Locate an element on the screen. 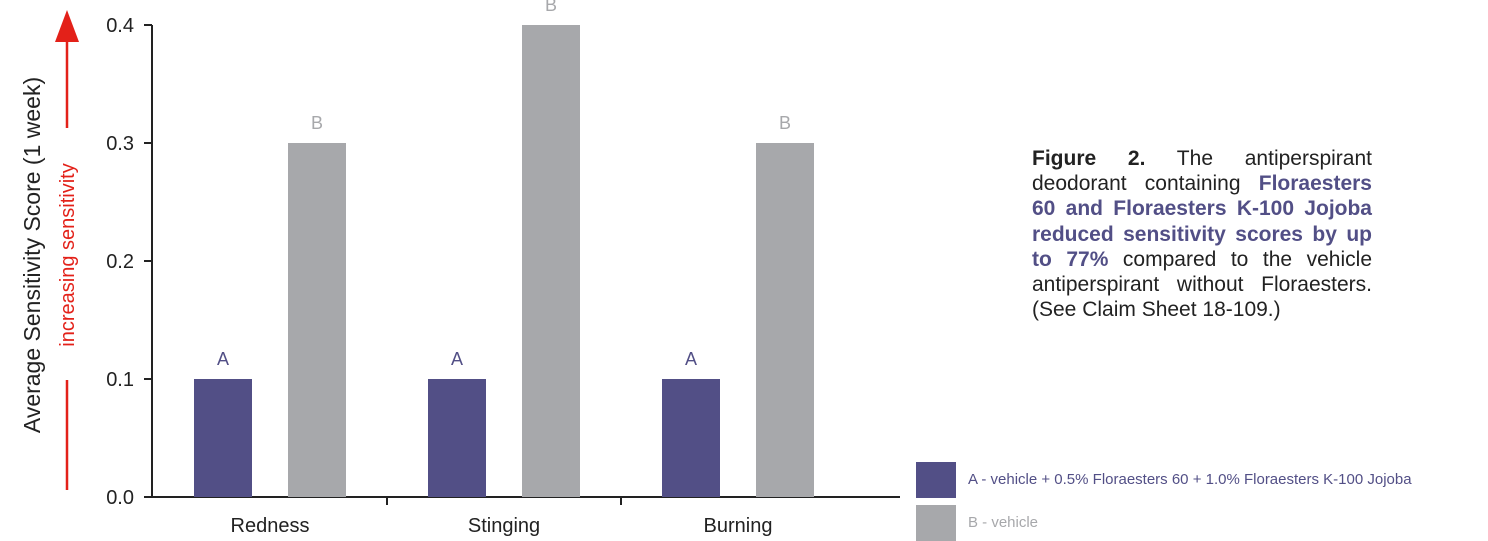 The width and height of the screenshot is (1488, 541). y-axis-title: Average Sensitivity Score (1 week) is located at coordinates (32, 255).